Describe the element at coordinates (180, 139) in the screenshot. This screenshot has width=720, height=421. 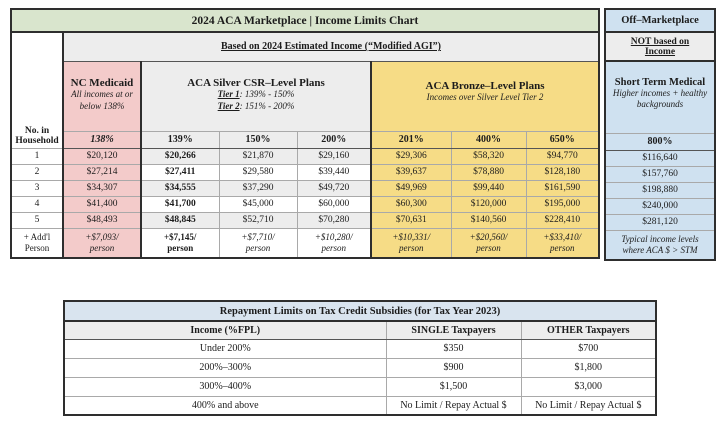
I see `percent-header-139: 139%` at that location.